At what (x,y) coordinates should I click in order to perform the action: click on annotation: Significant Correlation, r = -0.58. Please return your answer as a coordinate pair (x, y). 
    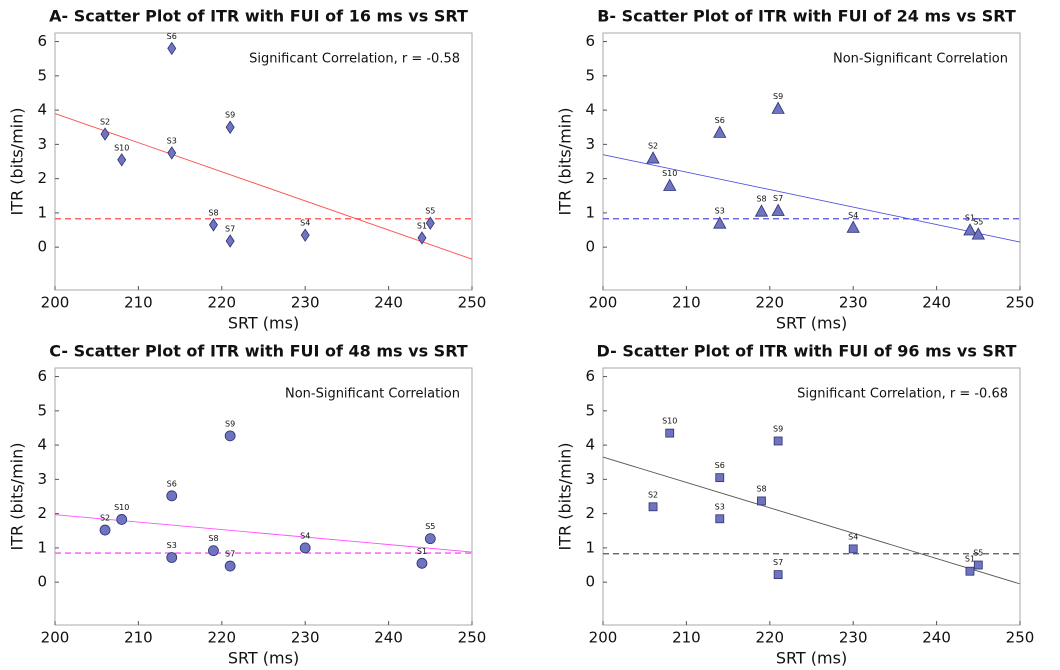
    Looking at the image, I should click on (354, 59).